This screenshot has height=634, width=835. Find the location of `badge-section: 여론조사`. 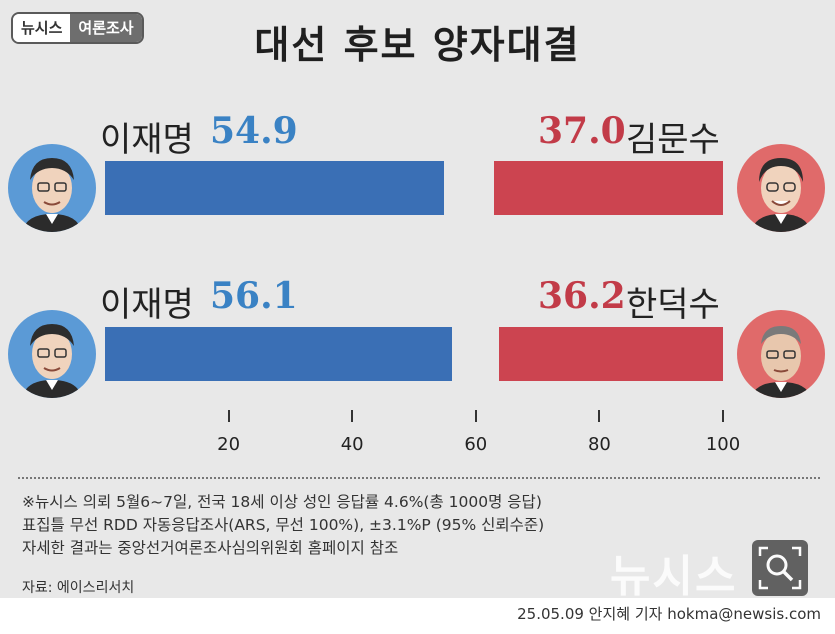

badge-section: 여론조사 is located at coordinates (106, 28).